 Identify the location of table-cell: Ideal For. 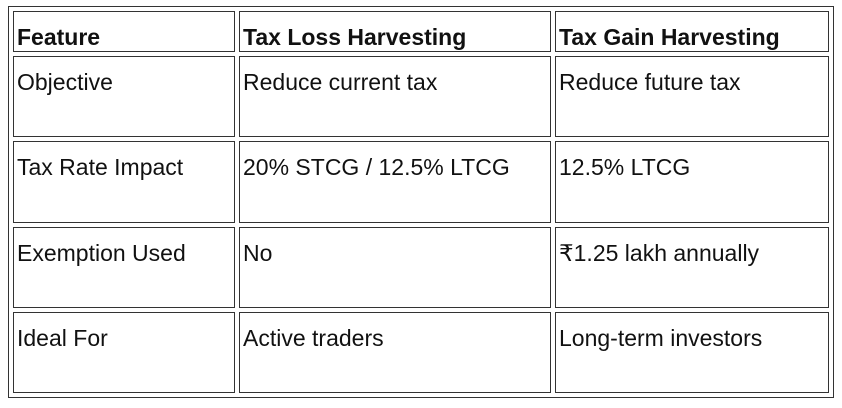
(124, 352).